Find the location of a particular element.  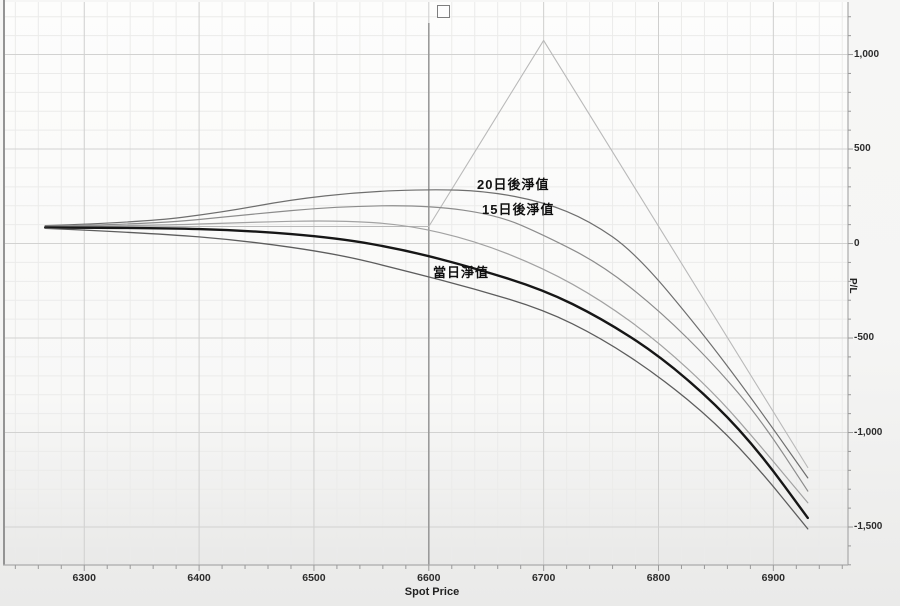

x-tick-label: 6700 is located at coordinates (543, 578).